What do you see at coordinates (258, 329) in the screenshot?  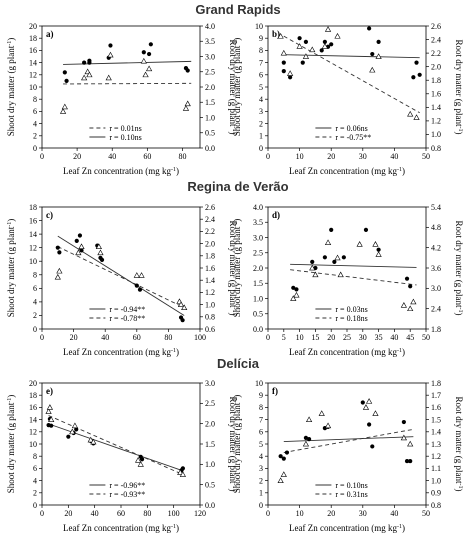 I see `y-tick-label: 0.0` at bounding box center [258, 329].